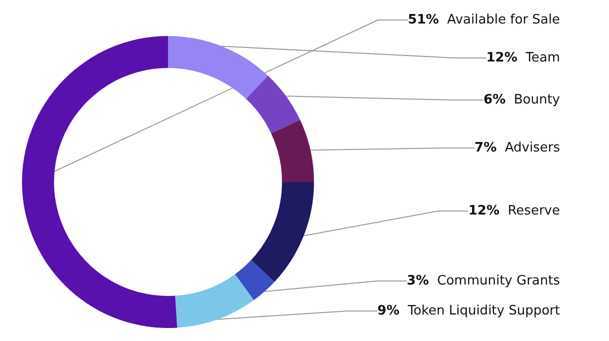  Describe the element at coordinates (485, 148) in the screenshot. I see `data-label: 7%` at that location.